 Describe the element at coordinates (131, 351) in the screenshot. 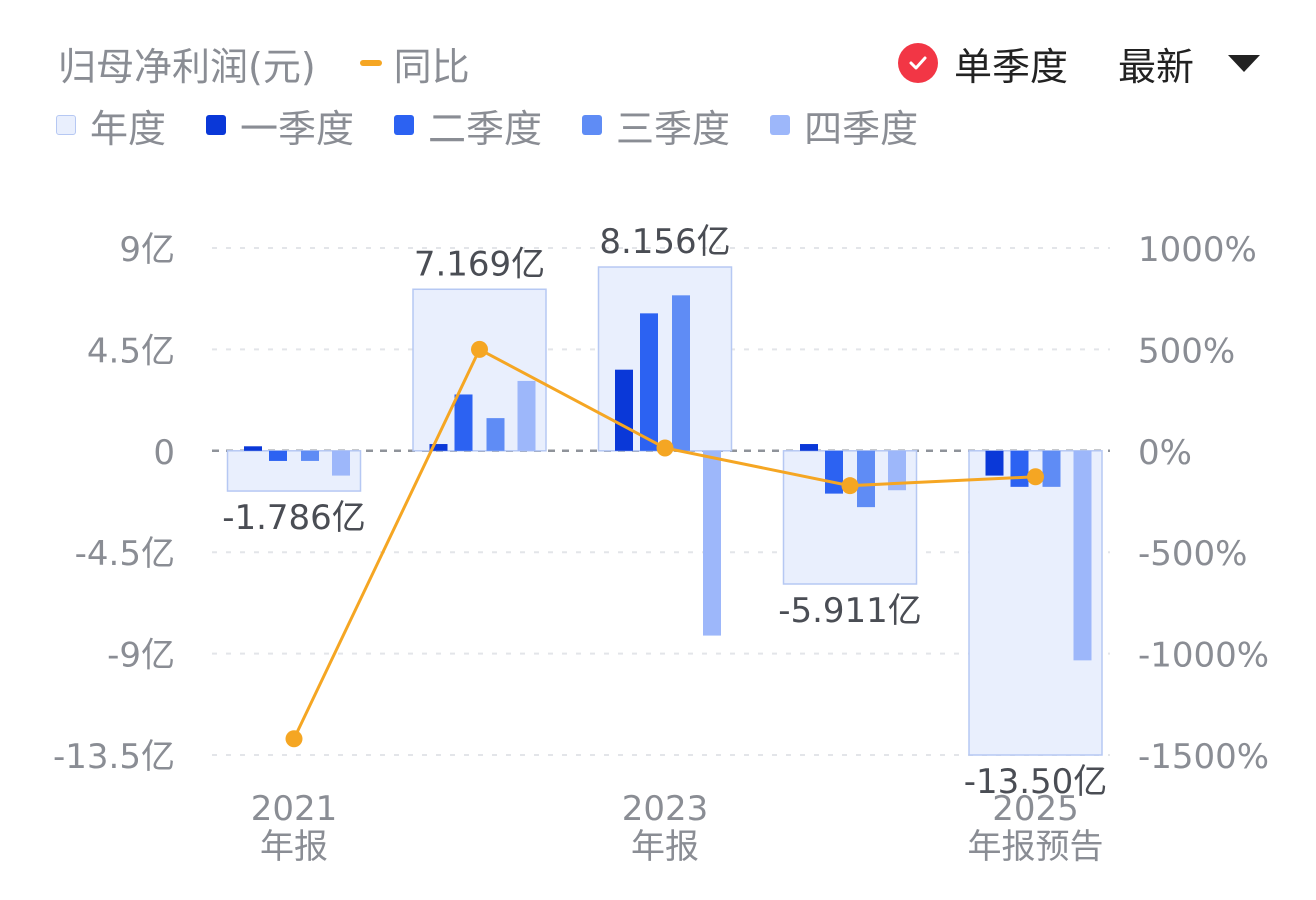

I see `y-tick-left: 4.5亿` at that location.